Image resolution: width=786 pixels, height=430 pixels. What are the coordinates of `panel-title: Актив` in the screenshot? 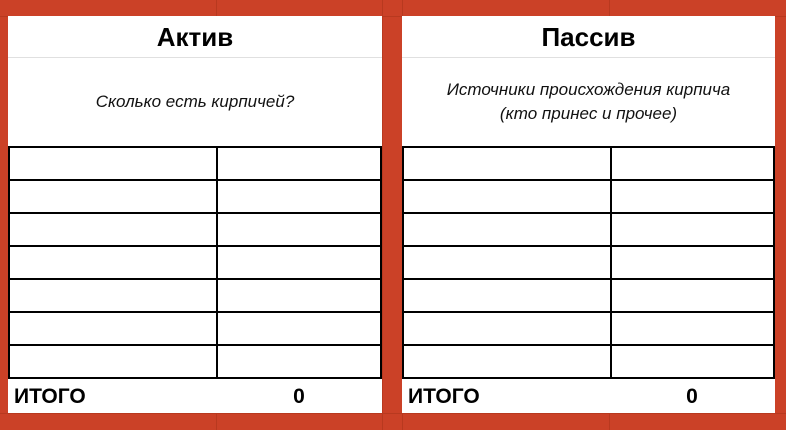 It's located at (195, 37).